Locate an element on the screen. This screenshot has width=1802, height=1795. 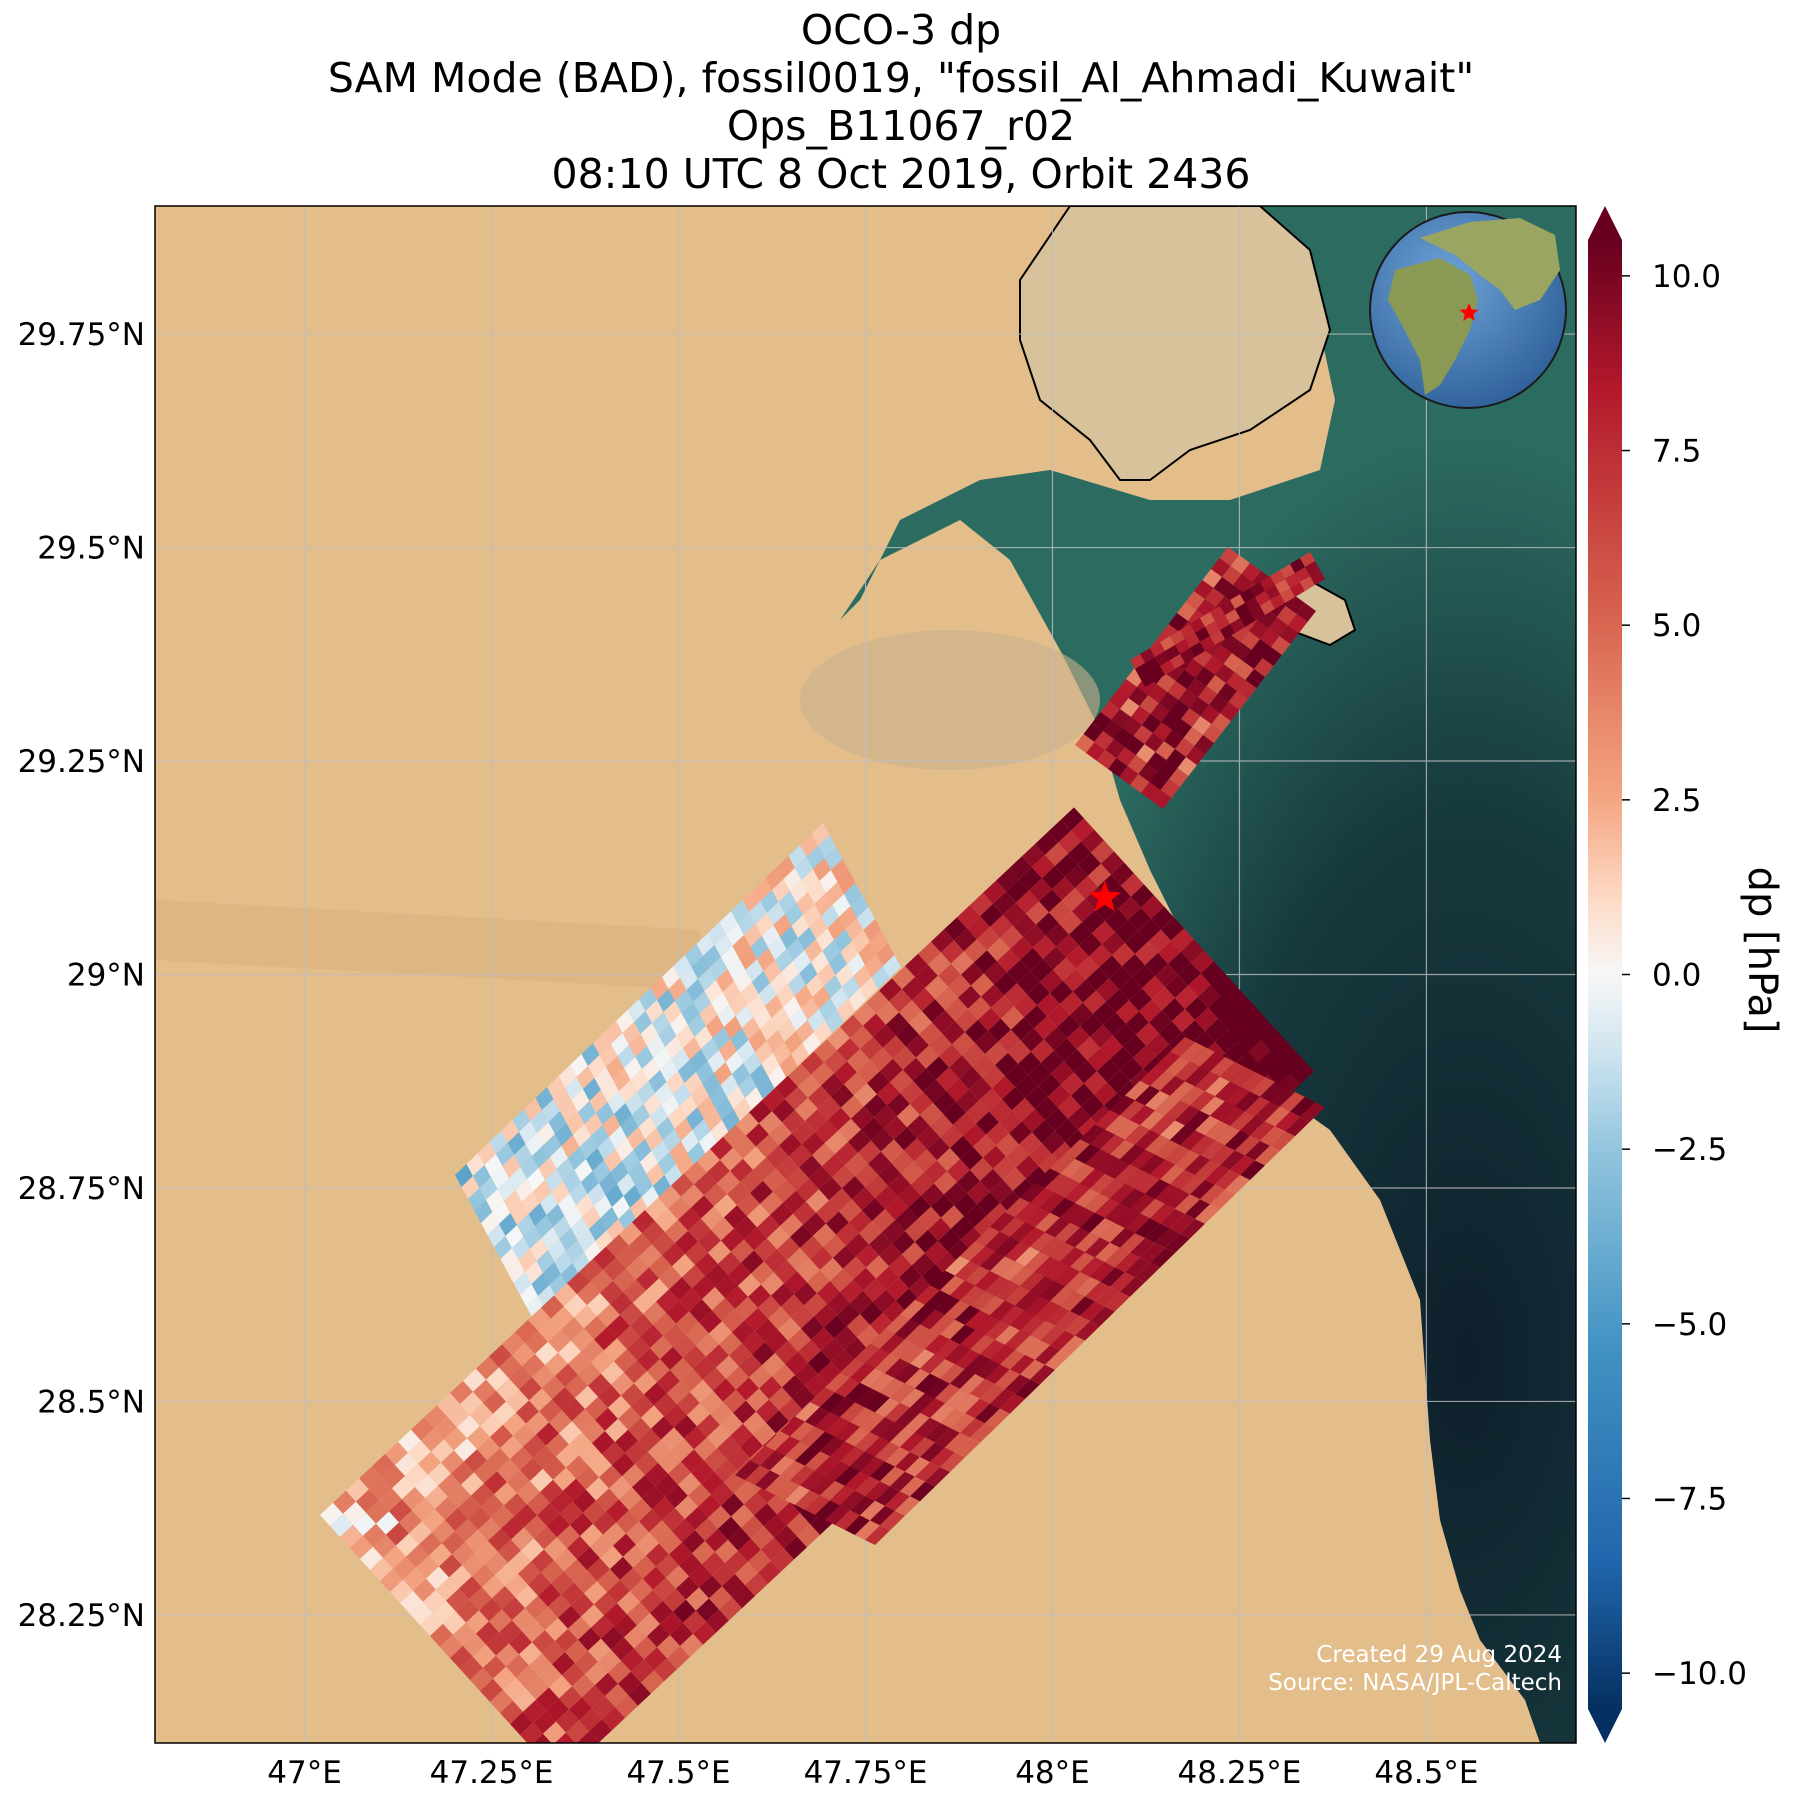
globe-target-star-icon is located at coordinates (1469, 312).